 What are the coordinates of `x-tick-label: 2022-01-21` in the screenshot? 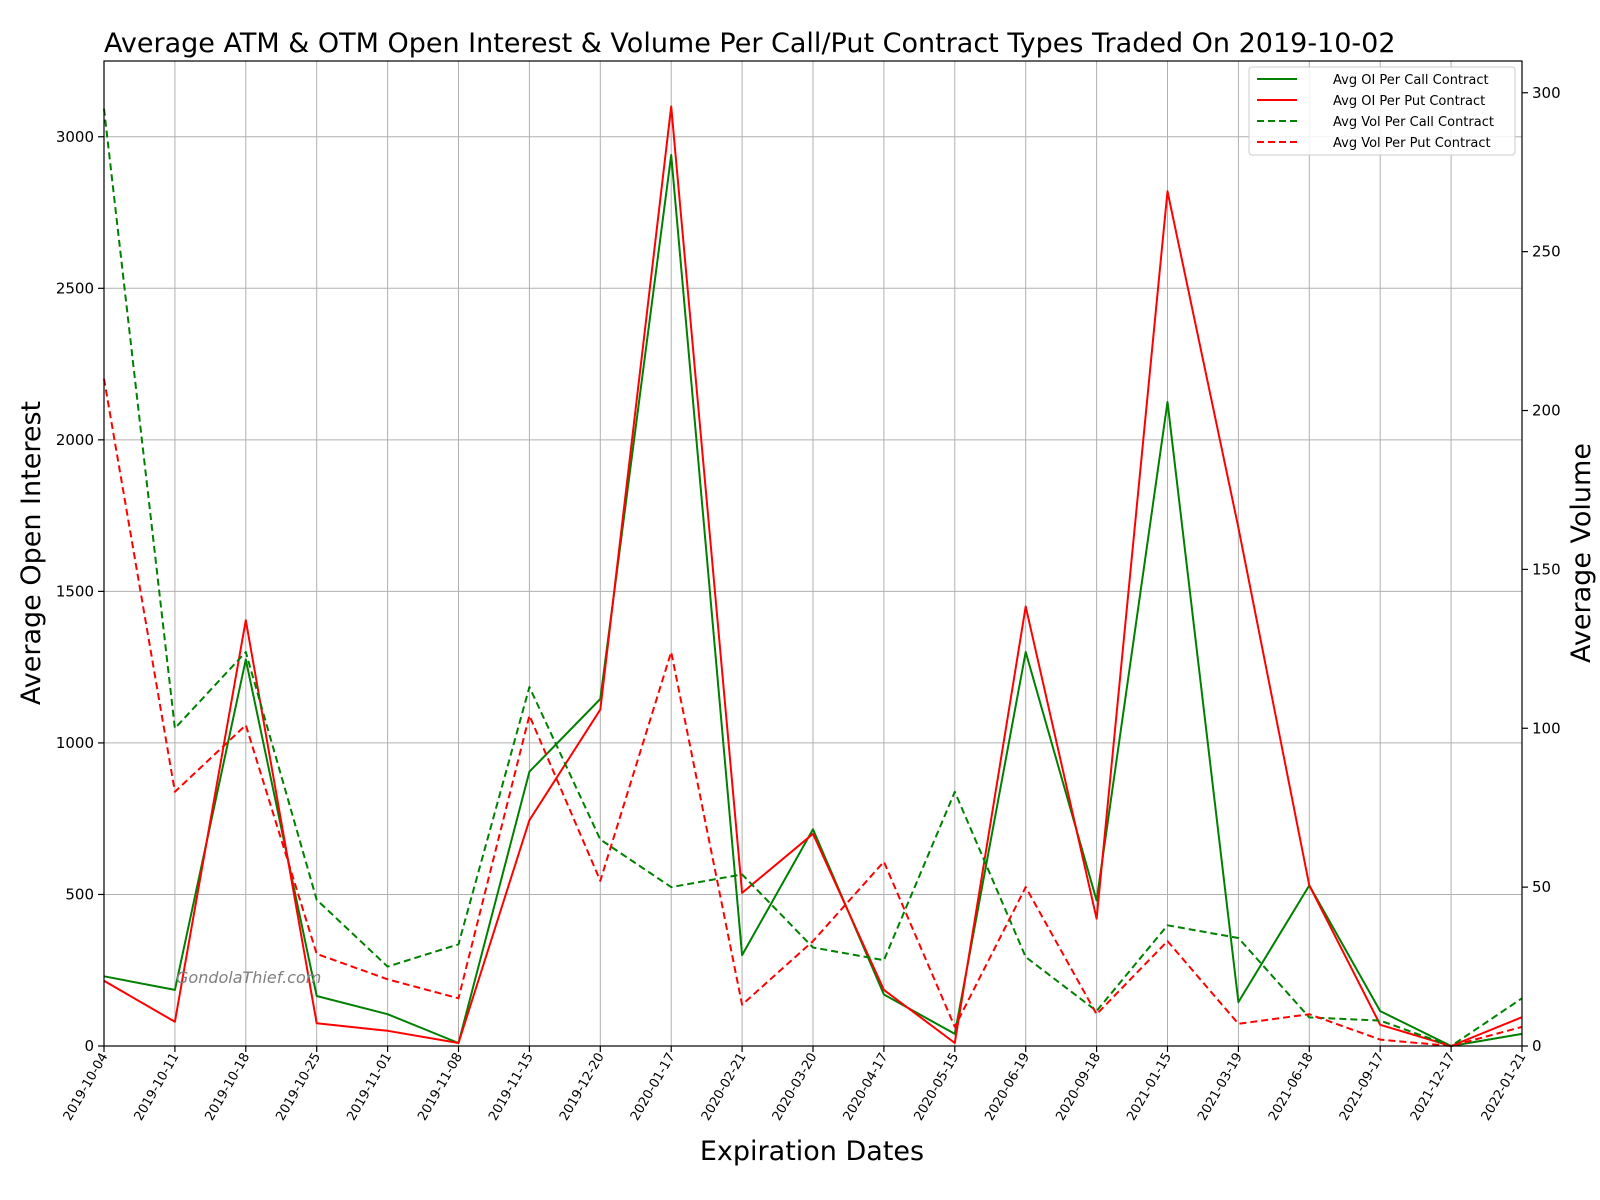 It's located at (1504, 1087).